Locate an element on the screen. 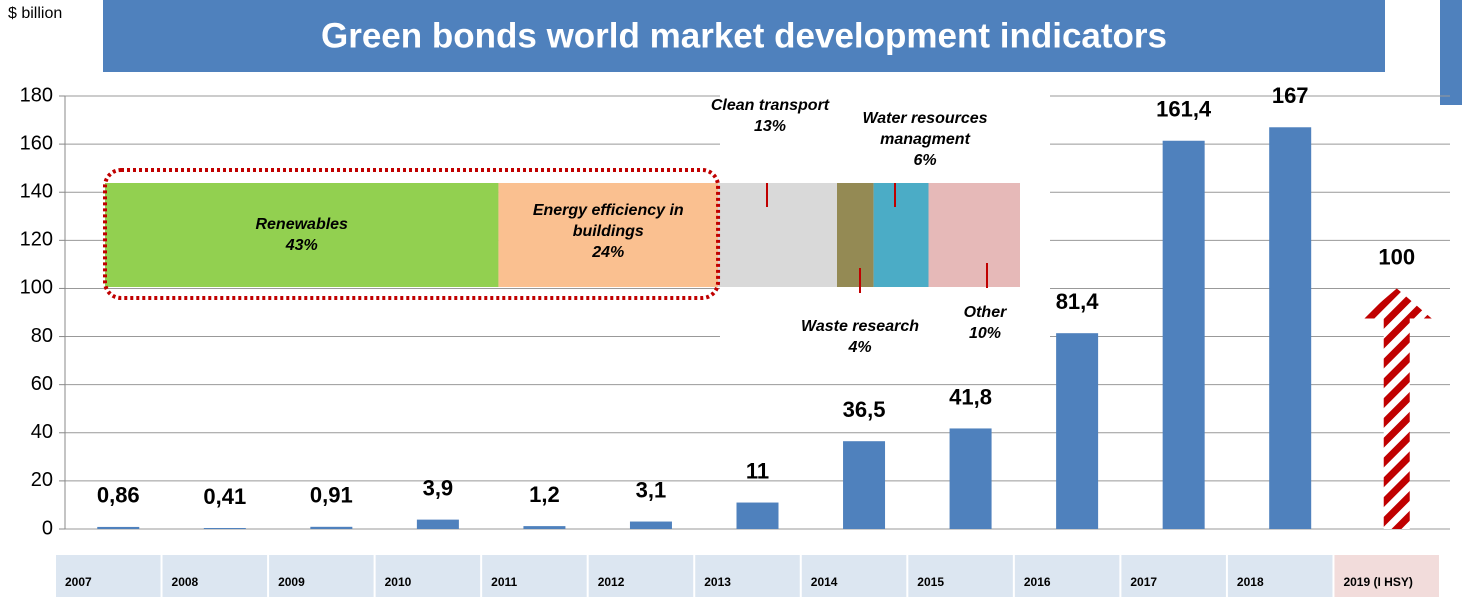 The image size is (1462, 597). side-box is located at coordinates (1451, 52).